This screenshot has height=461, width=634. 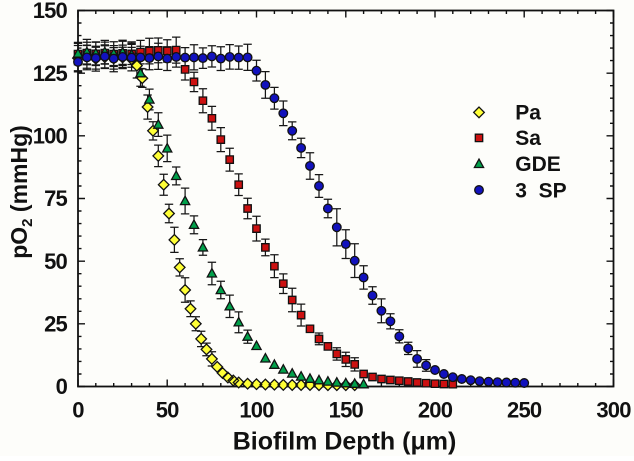 What do you see at coordinates (528, 113) in the screenshot?
I see `svg-text: Pa` at bounding box center [528, 113].